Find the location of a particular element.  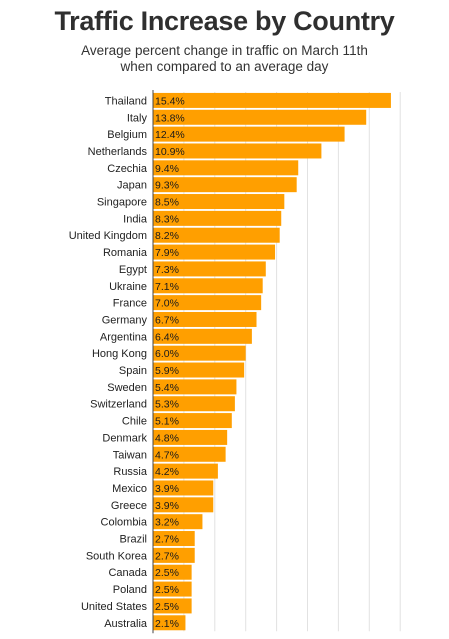

category-label: Romania is located at coordinates (125, 253).